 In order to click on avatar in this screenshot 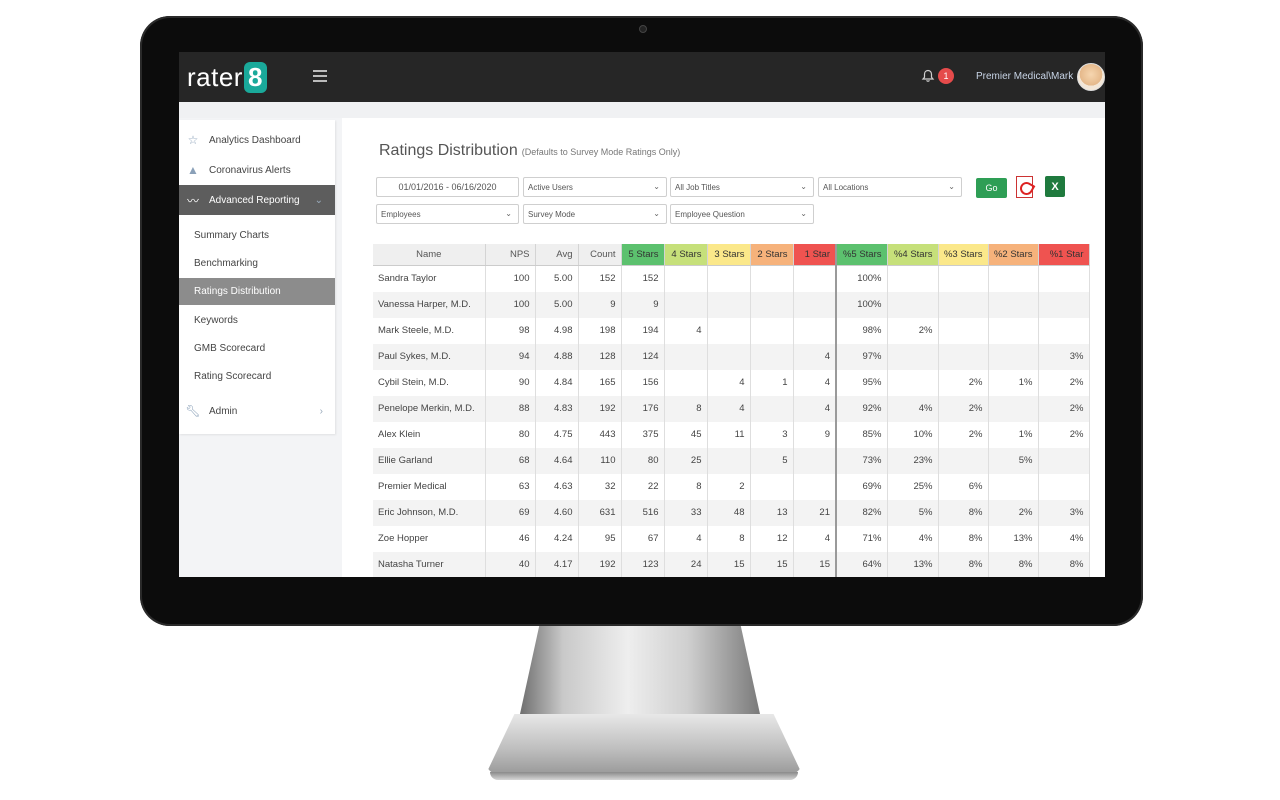, I will do `click(1091, 77)`.